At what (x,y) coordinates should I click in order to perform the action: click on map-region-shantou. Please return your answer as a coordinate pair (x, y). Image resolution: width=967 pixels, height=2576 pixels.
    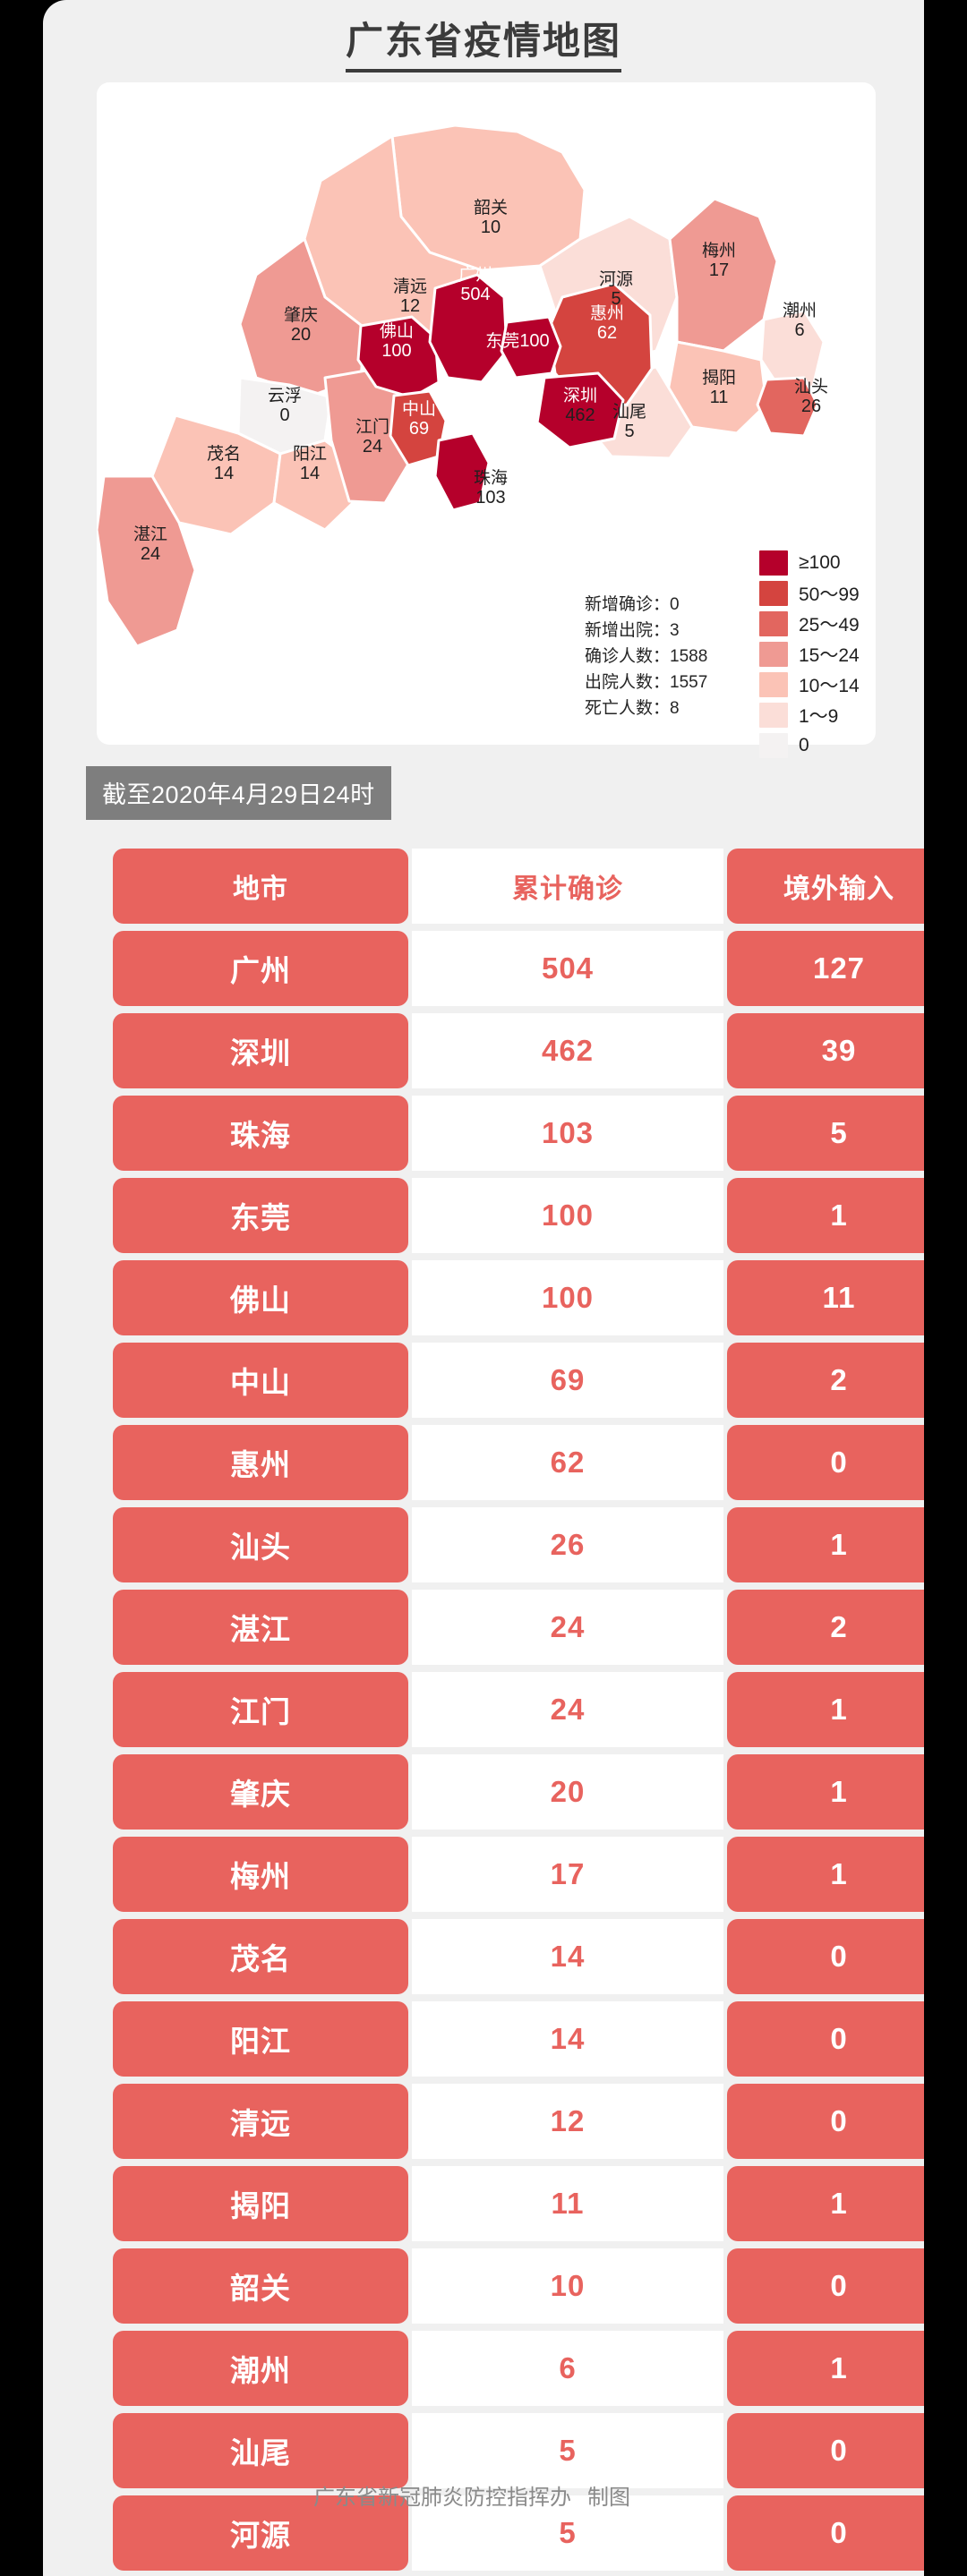
    Looking at the image, I should click on (787, 407).